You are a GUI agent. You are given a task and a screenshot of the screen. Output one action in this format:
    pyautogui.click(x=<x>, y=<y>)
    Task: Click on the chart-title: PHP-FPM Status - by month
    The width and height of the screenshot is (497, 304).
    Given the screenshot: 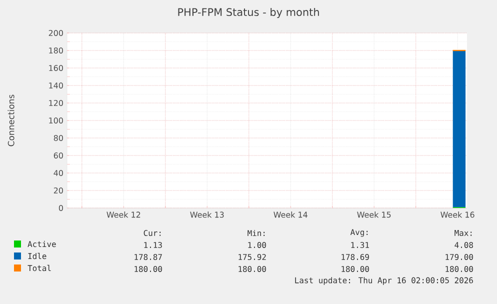 What is the action you would take?
    pyautogui.click(x=248, y=13)
    